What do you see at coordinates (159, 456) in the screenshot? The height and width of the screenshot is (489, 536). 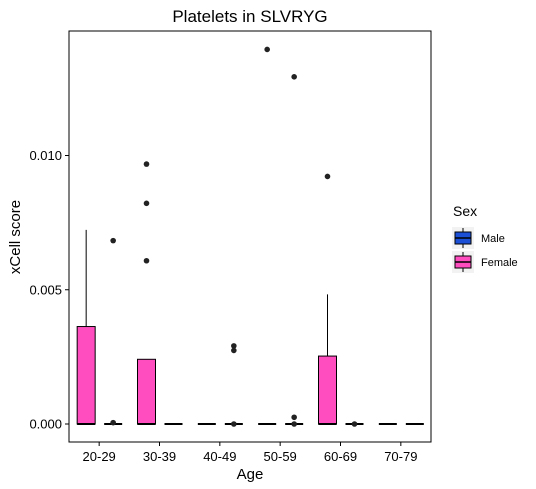 I see `x-tick-label: 30-39` at bounding box center [159, 456].